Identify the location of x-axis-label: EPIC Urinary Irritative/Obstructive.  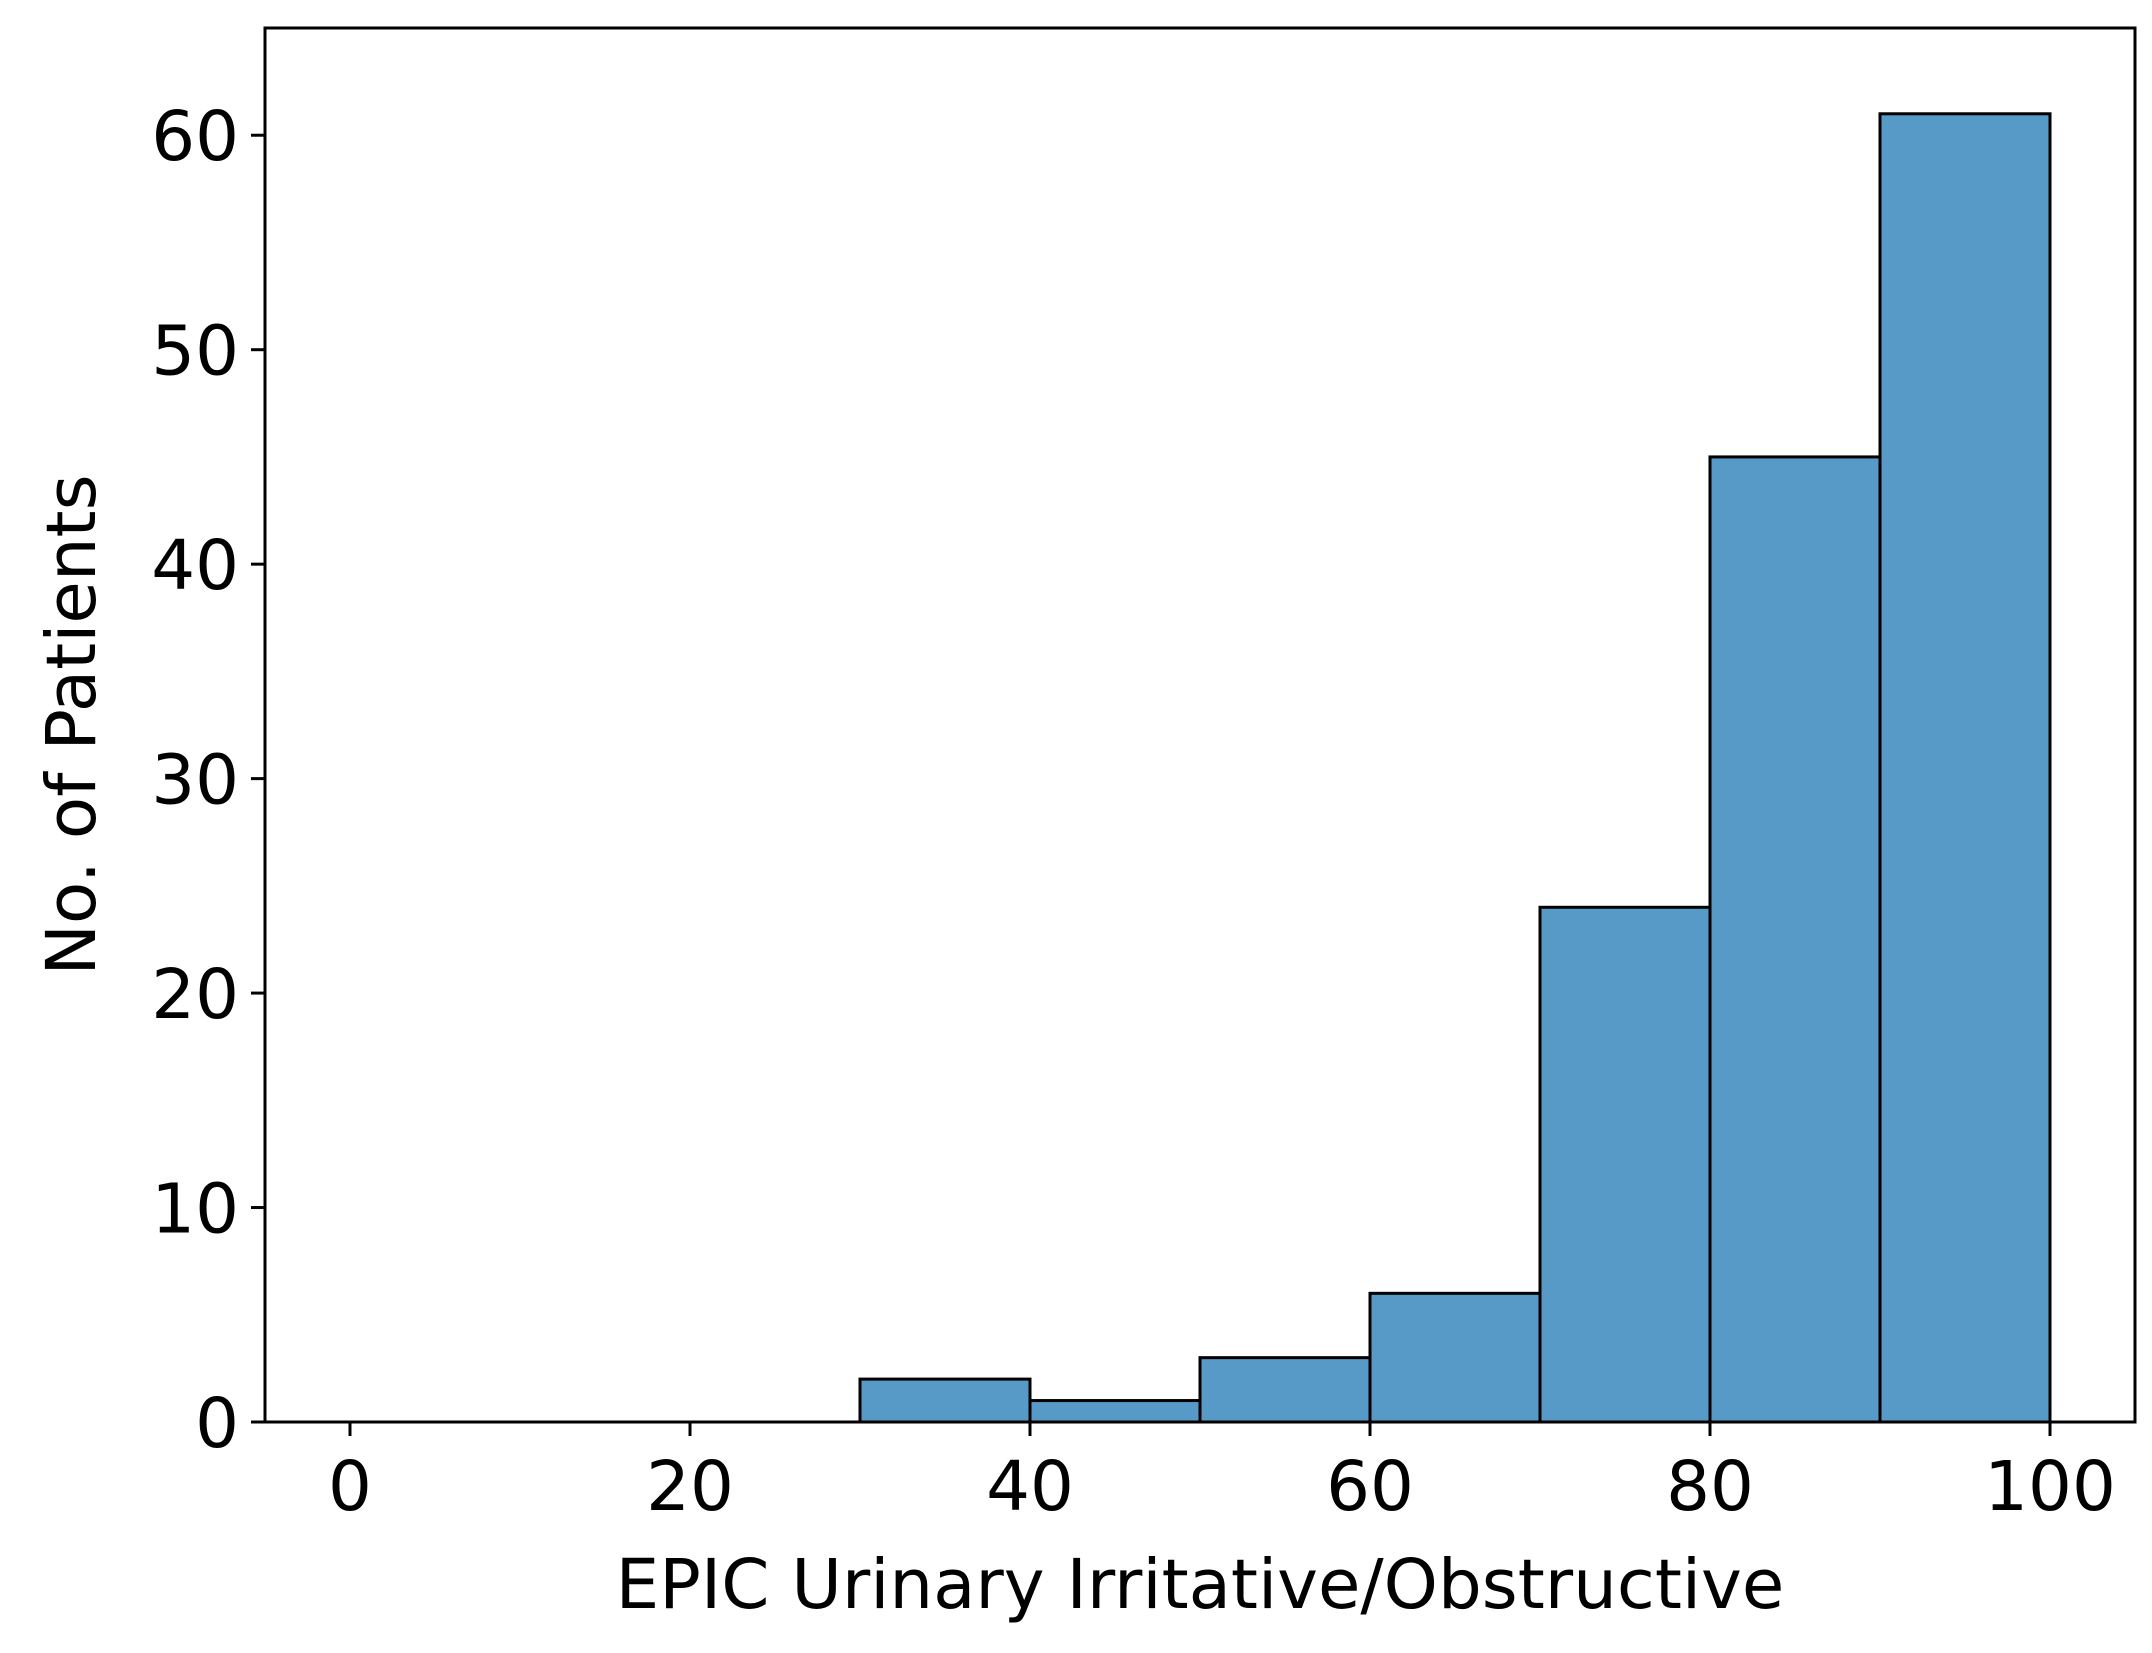
(1200, 1585).